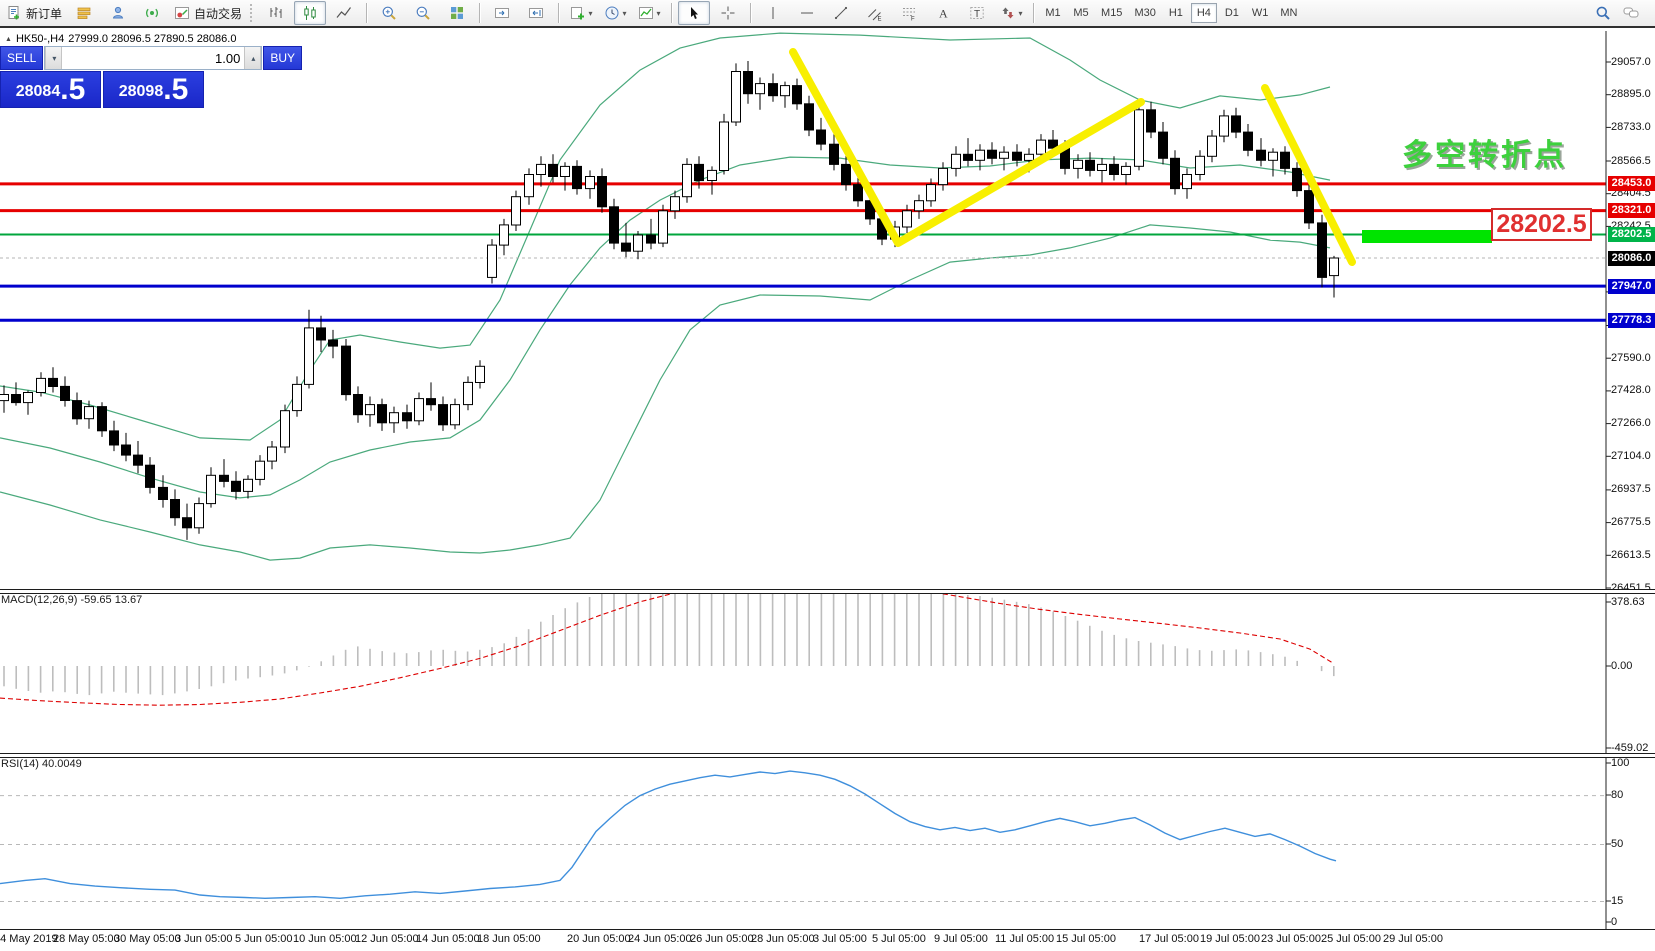 This screenshot has width=1655, height=951. Describe the element at coordinates (50, 89) in the screenshot. I see `sell-price-panel: 28084.5` at that location.